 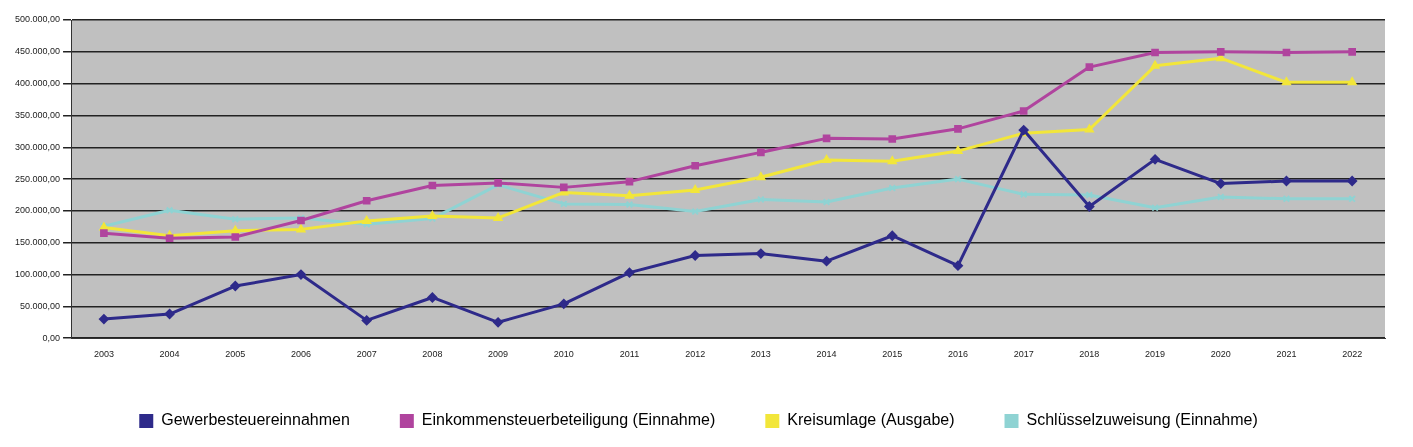 What do you see at coordinates (235, 354) in the screenshot?
I see `x-tick-label: 2005` at bounding box center [235, 354].